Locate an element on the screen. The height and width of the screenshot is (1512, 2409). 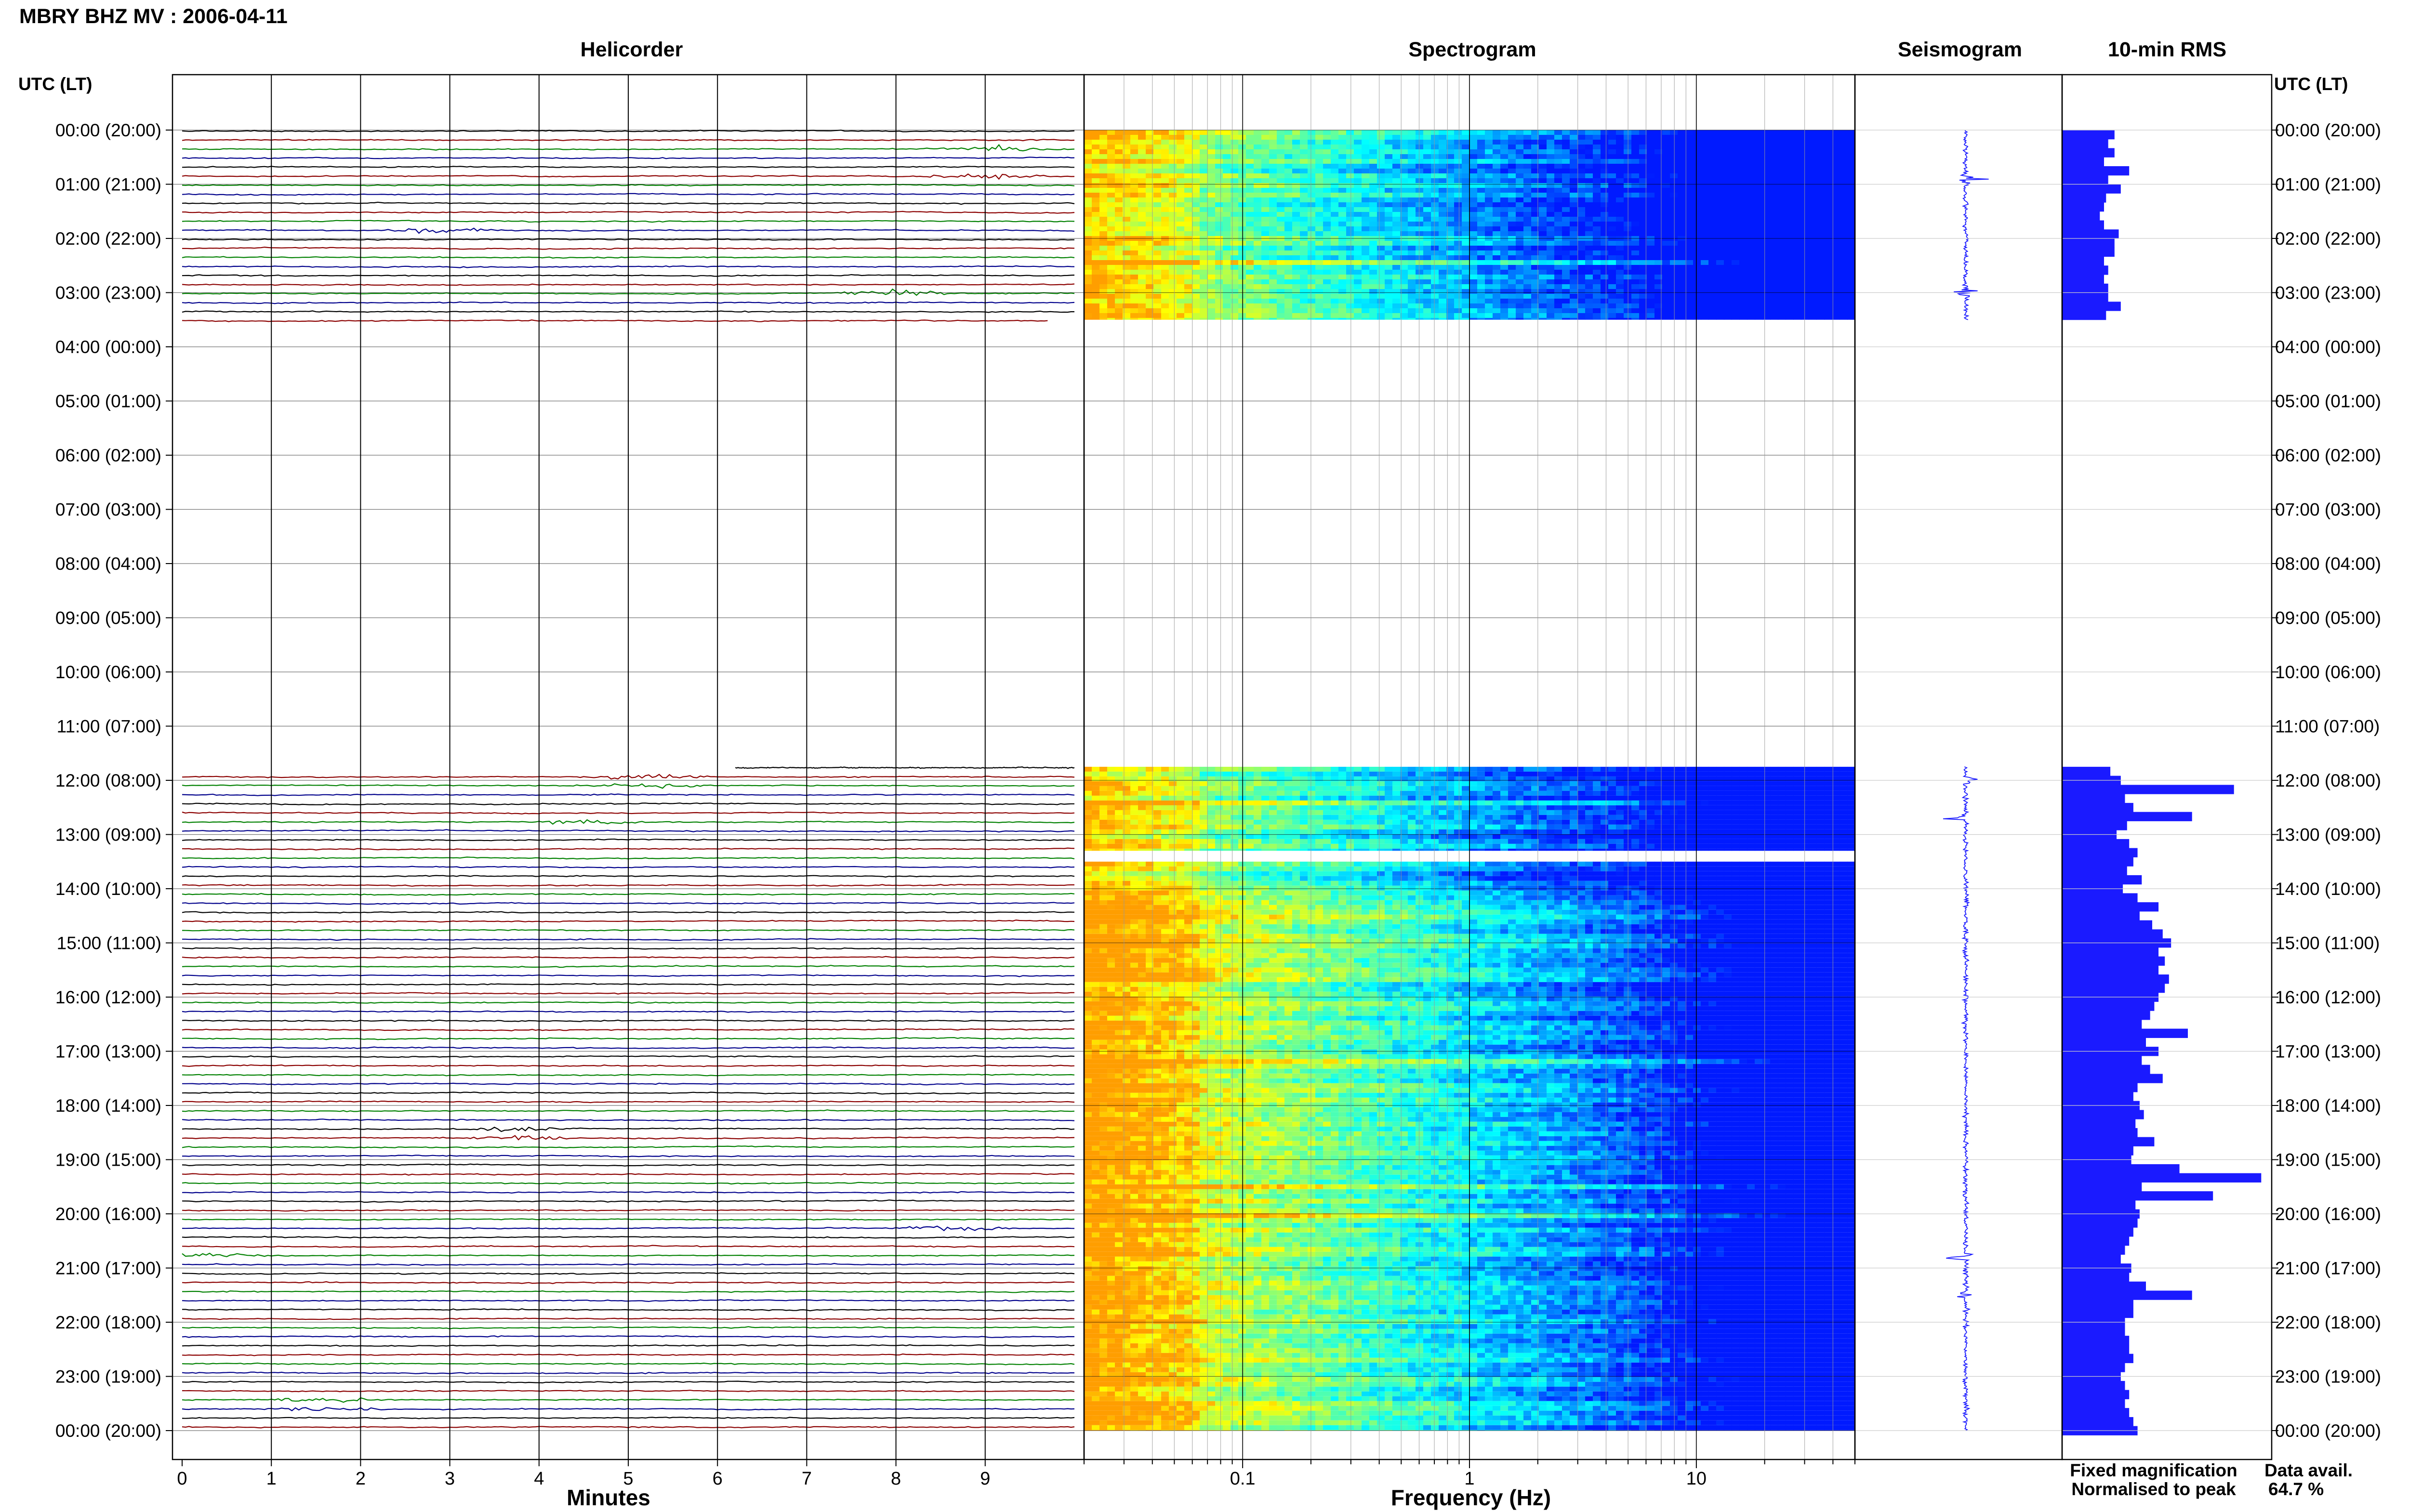
time-label-right: 02:00 (22:00) is located at coordinates (2328, 239).